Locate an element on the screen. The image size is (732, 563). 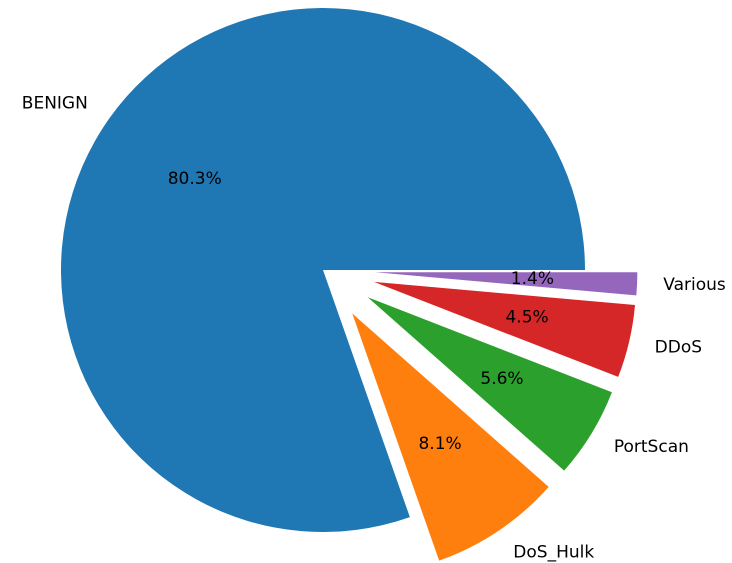
slice-pct-label-dos-hulk: 8.1% is located at coordinates (439, 444).